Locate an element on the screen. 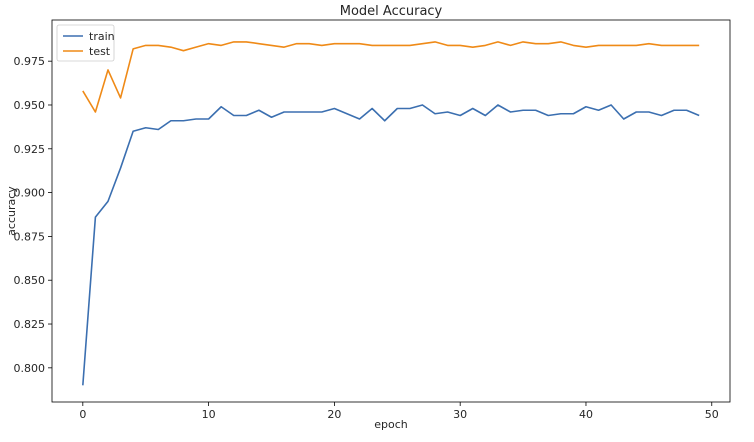 Image resolution: width=754 pixels, height=442 pixels. y-tick-label: 0.900 is located at coordinates (30, 193).